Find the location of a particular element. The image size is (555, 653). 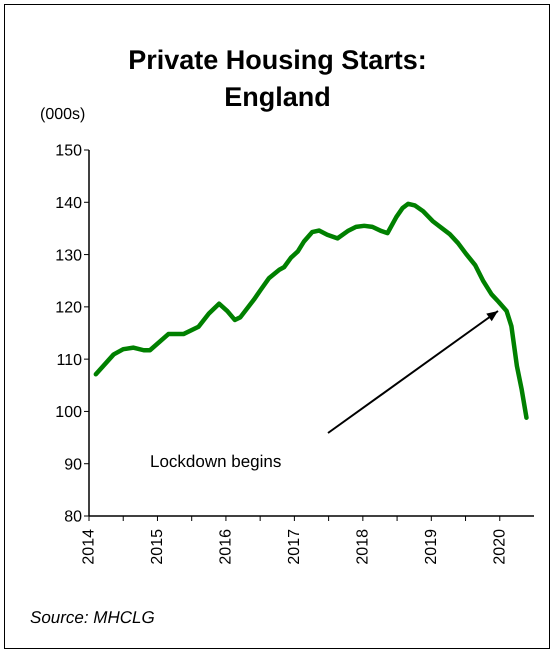

y-tick-label: 80 is located at coordinates (73, 517).